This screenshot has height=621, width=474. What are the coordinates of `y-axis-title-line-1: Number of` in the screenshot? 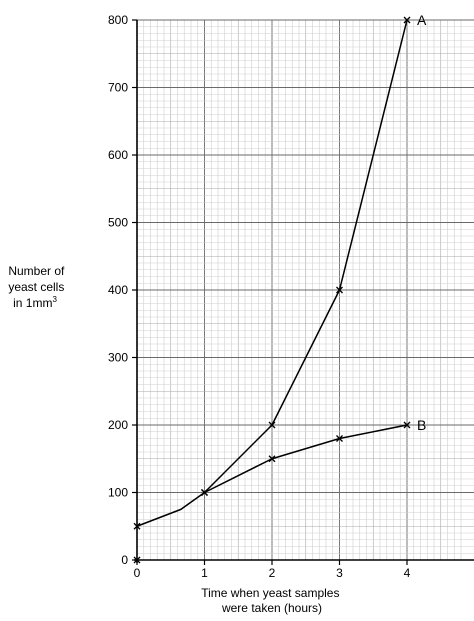 It's located at (36, 271).